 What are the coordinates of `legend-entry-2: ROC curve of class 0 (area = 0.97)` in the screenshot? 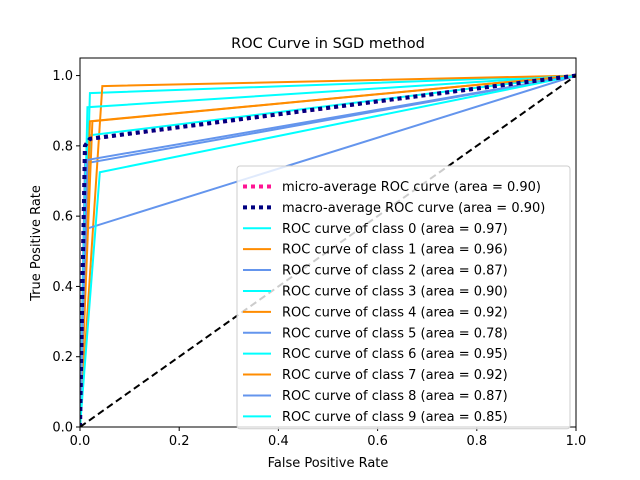 It's located at (395, 229).